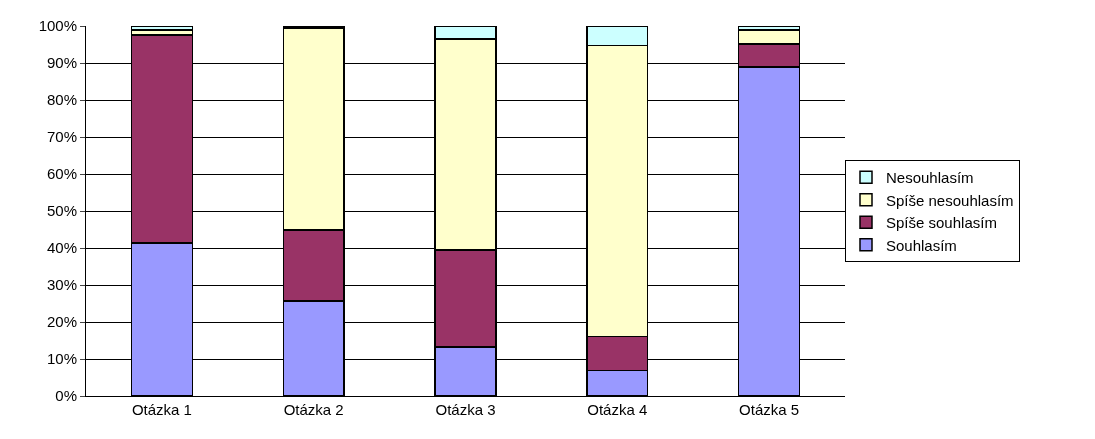  I want to click on y-tick-label: 30%, so click(61, 285).